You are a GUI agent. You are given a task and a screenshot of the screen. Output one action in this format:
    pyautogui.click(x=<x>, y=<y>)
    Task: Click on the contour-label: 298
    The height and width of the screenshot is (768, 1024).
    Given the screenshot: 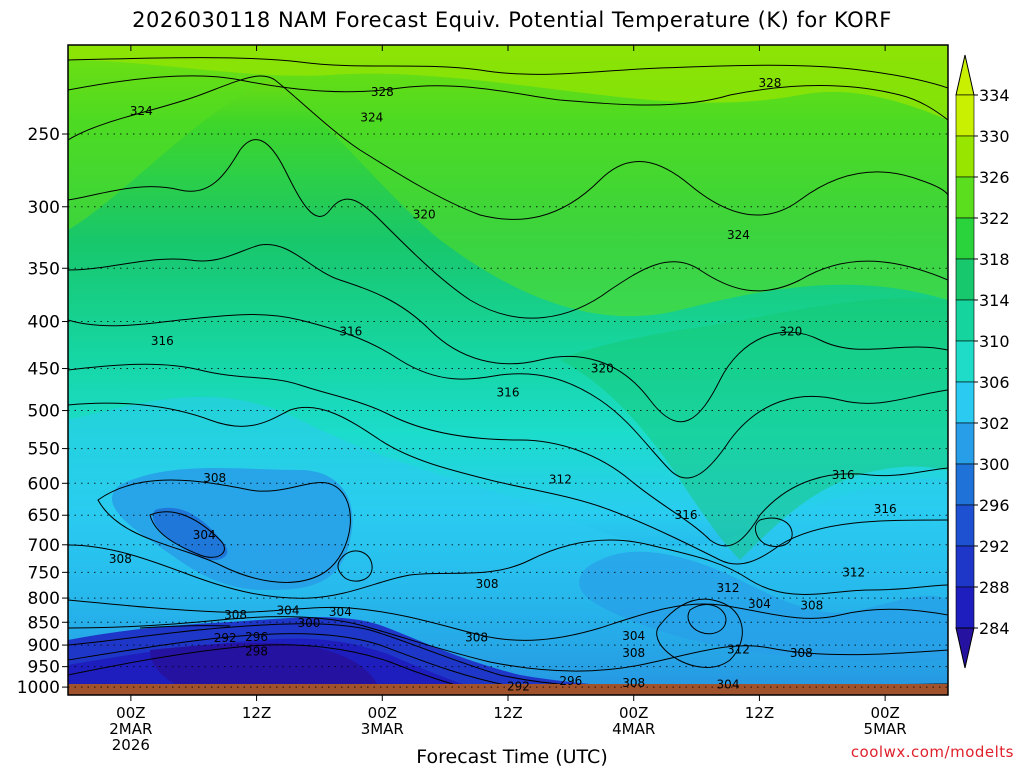 What is the action you would take?
    pyautogui.click(x=256, y=652)
    